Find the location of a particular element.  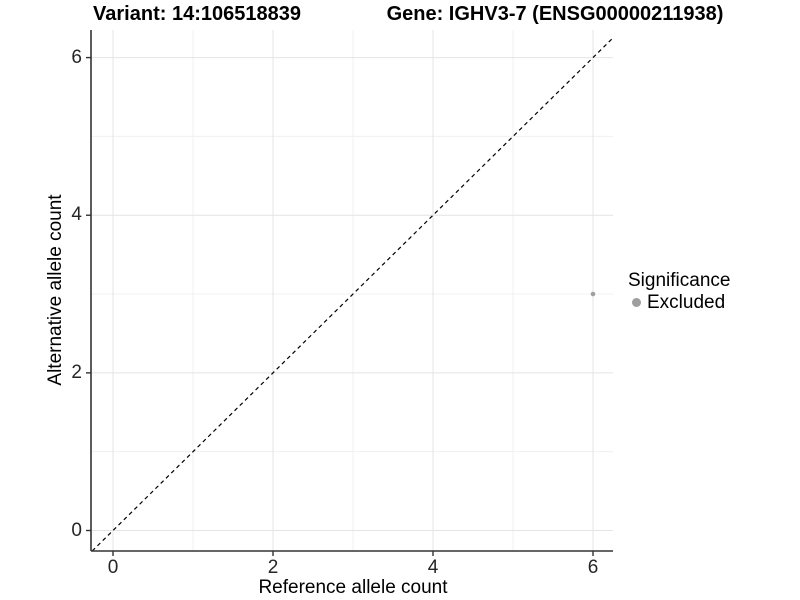

legend: Significance Excluded is located at coordinates (679, 291).